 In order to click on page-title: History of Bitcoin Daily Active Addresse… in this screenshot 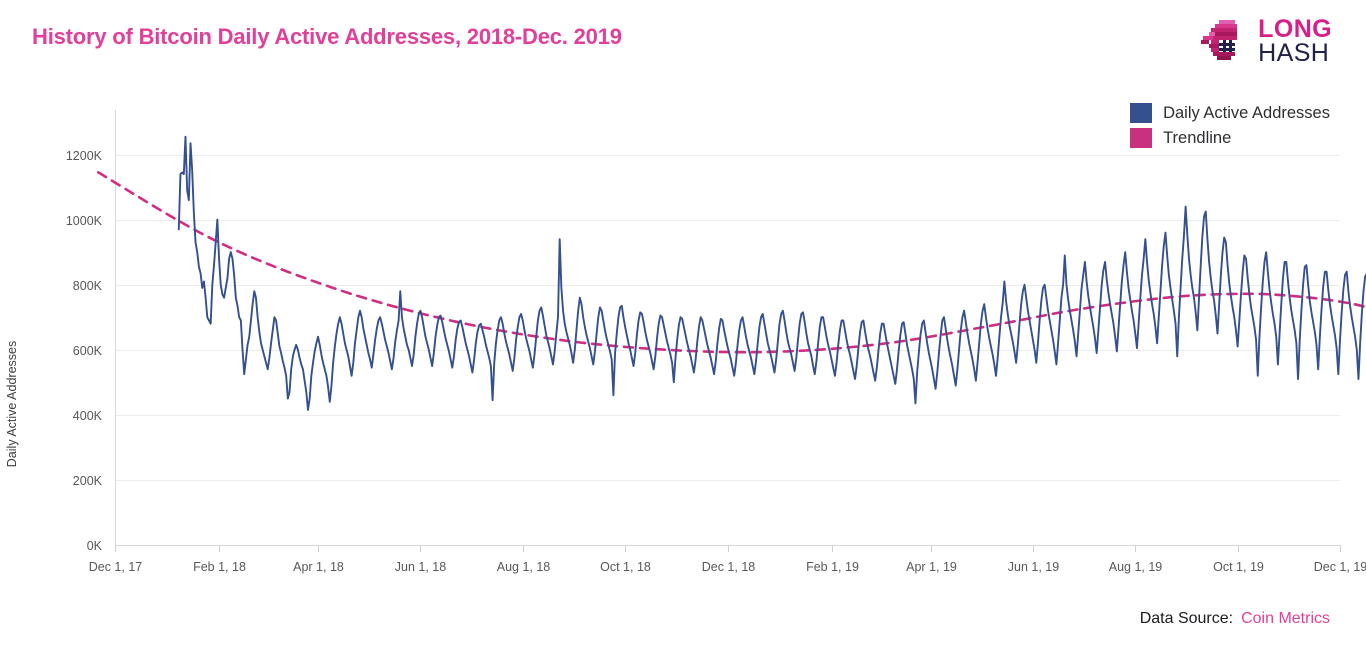, I will do `click(327, 36)`.